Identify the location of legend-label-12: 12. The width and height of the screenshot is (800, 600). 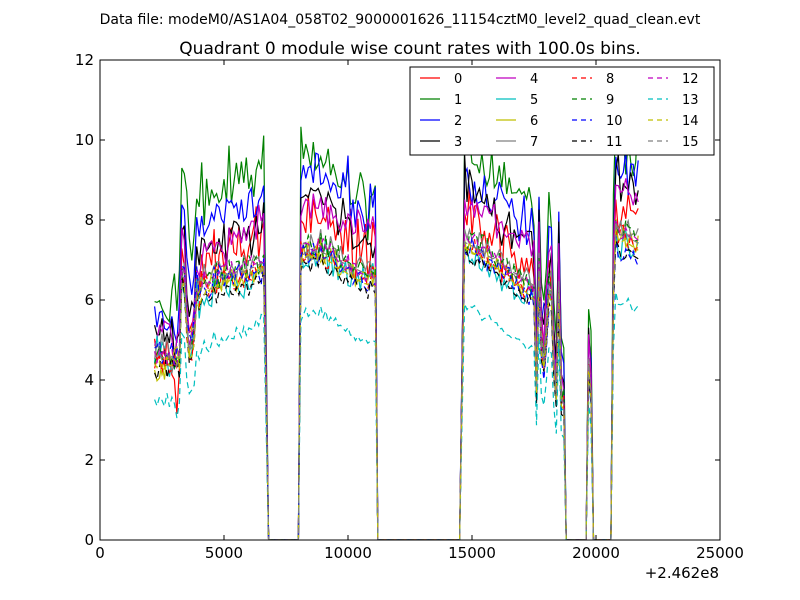
(690, 79).